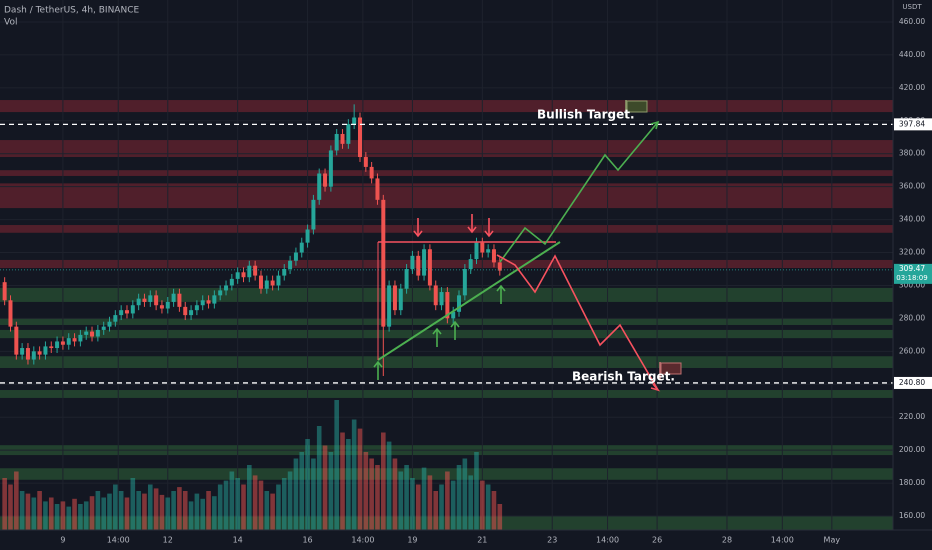  What do you see at coordinates (832, 540) in the screenshot?
I see `x-tick-label: May` at bounding box center [832, 540].